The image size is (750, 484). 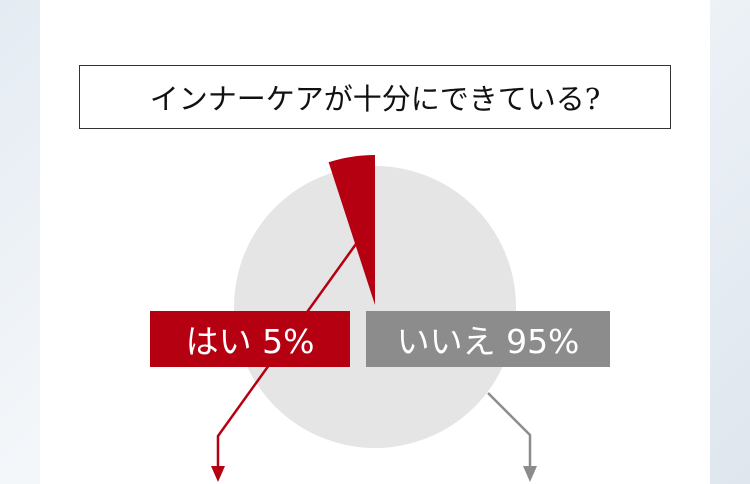 What do you see at coordinates (509, 430) in the screenshot?
I see `no-arrow-line` at bounding box center [509, 430].